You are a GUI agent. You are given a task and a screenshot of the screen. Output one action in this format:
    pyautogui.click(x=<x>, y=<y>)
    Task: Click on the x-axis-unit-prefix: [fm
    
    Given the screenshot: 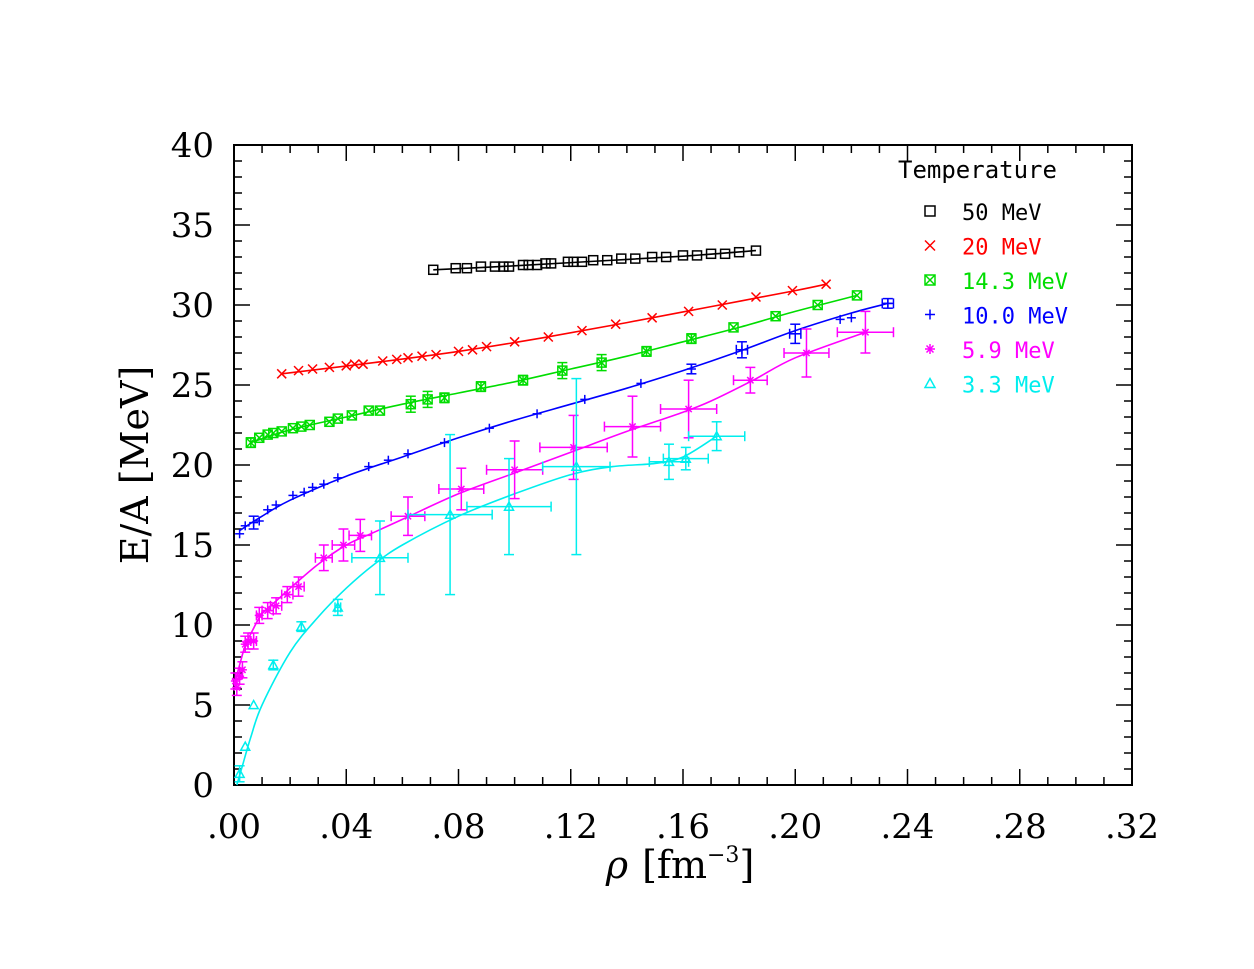 What is the action you would take?
    pyautogui.click(x=674, y=865)
    